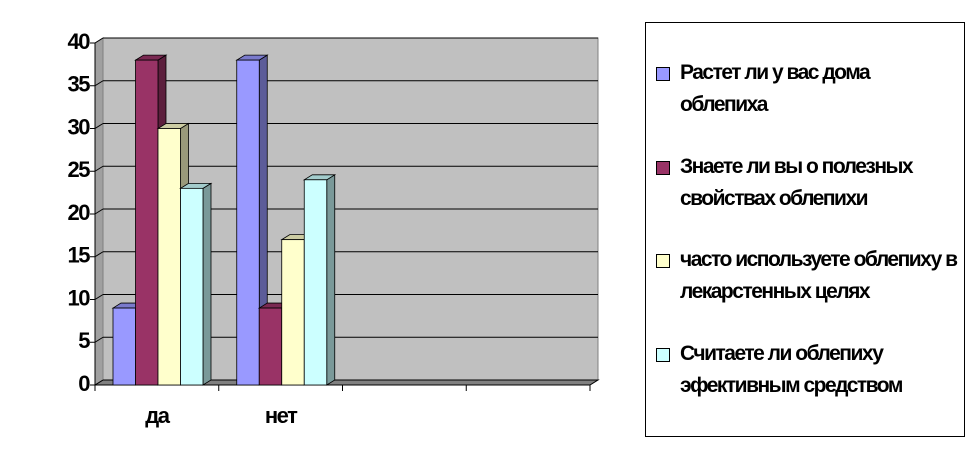 This screenshot has width=977, height=463. Describe the element at coordinates (79, 255) in the screenshot. I see `y-tick-label: 15` at that location.